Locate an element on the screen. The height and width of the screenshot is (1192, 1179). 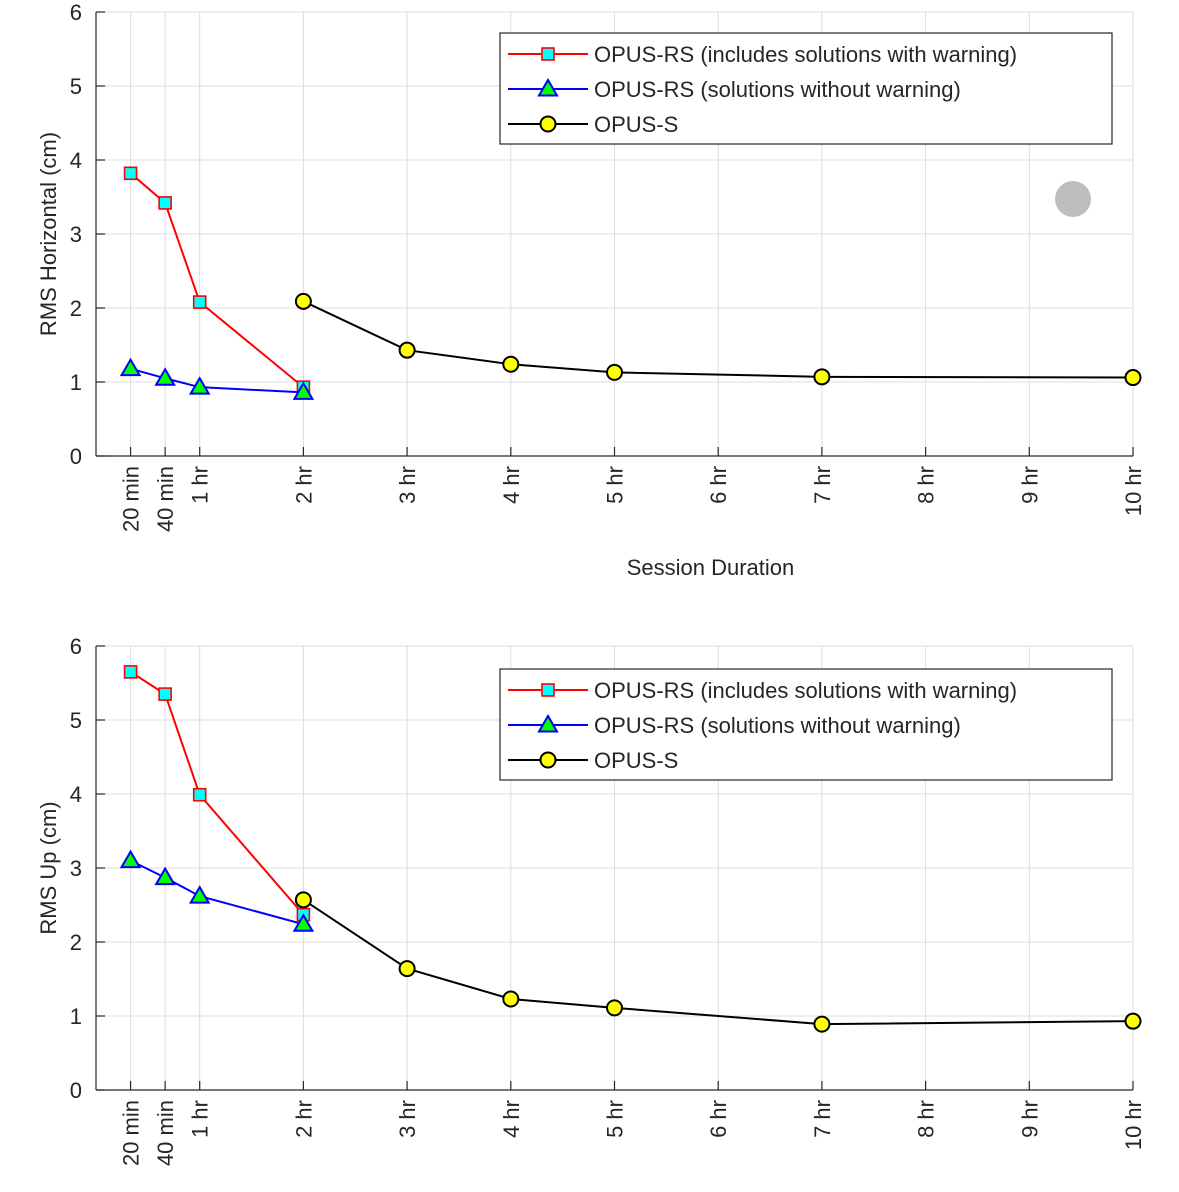
cursor-indicator is located at coordinates (1073, 199).